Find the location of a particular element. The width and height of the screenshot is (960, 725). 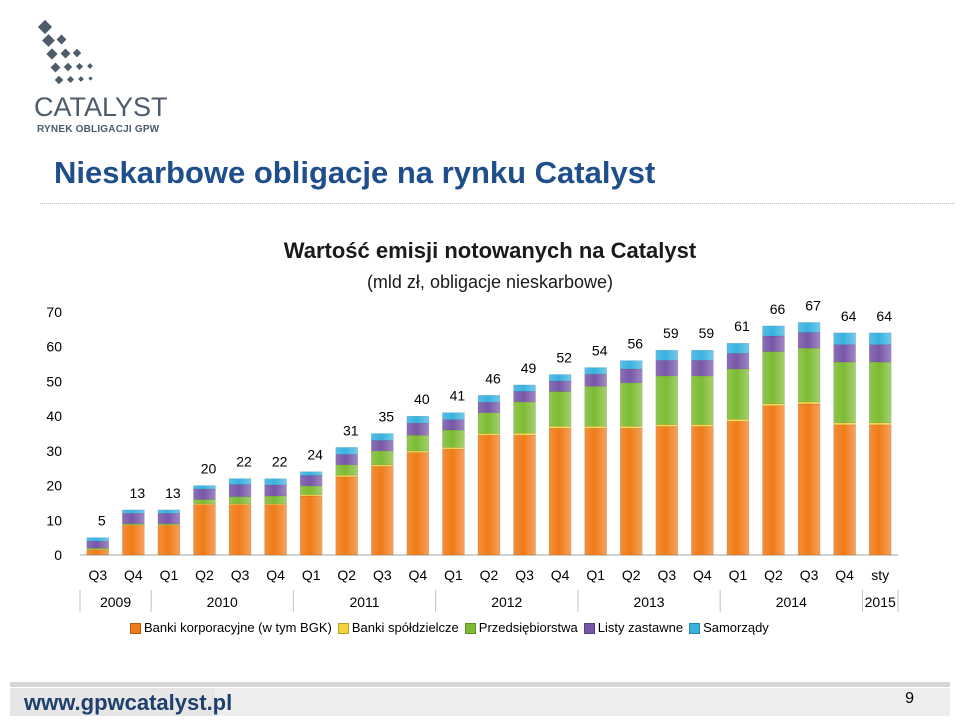

bar-total-label: 22 is located at coordinates (244, 462).